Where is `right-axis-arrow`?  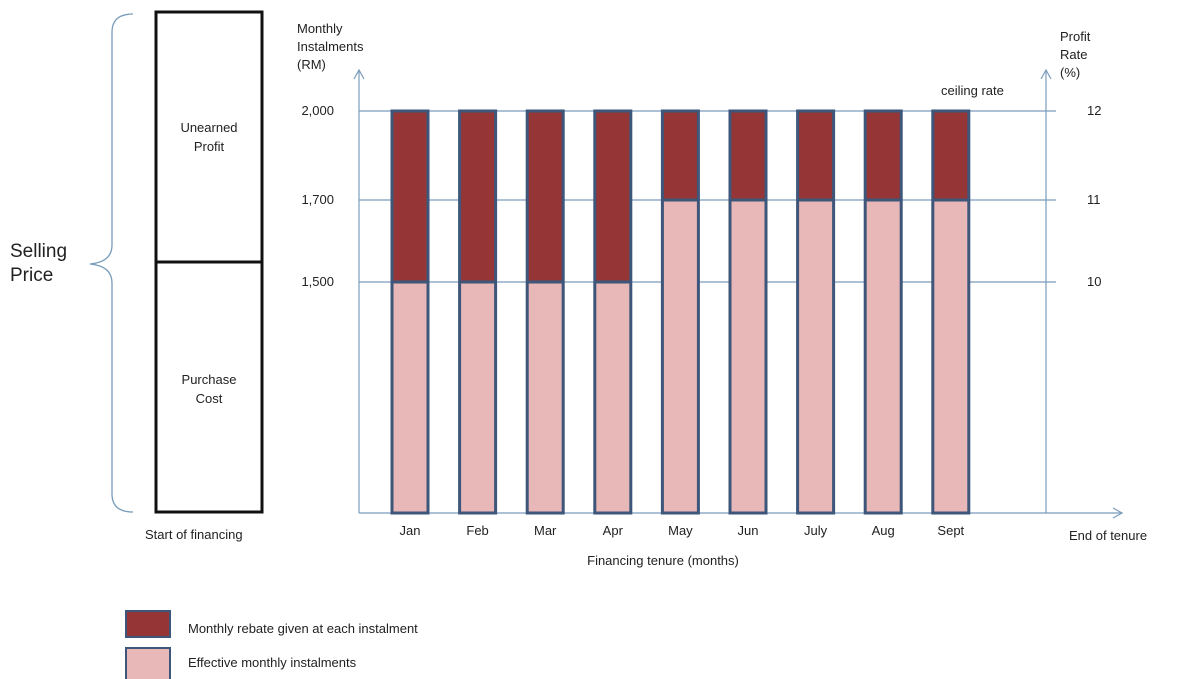 right-axis-arrow is located at coordinates (1046, 74).